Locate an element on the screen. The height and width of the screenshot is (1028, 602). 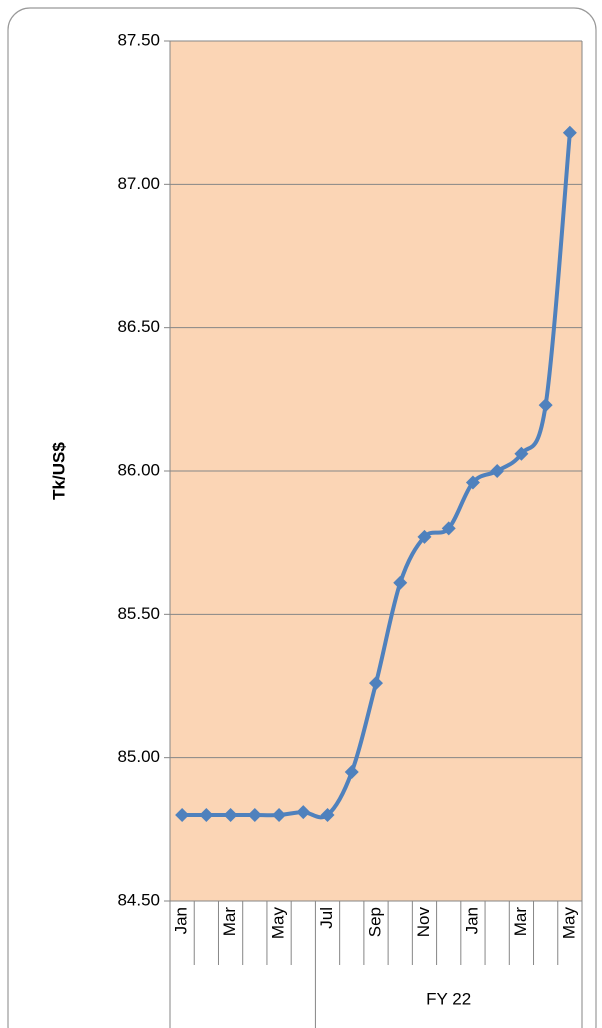
x-tick-label: Jul is located at coordinates (326, 918).